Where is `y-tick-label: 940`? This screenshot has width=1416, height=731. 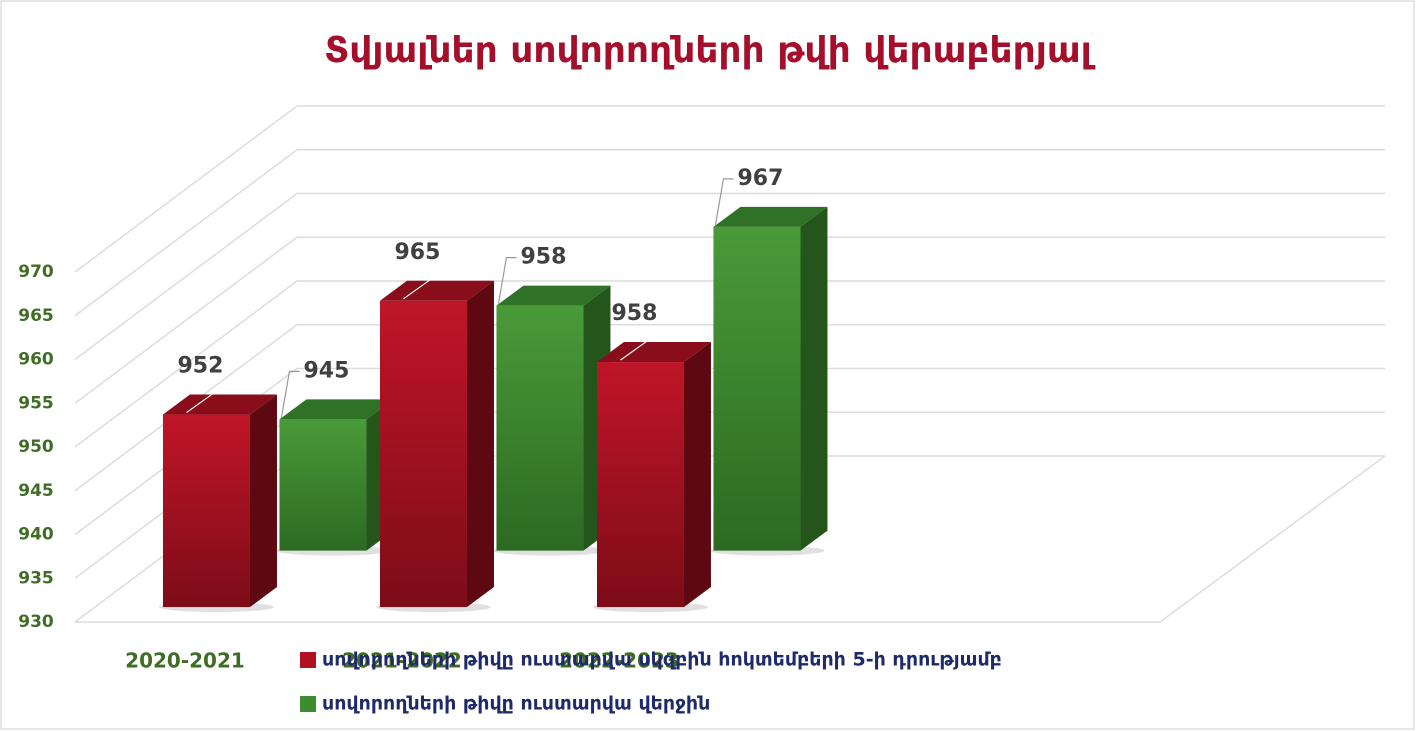 y-tick-label: 940 is located at coordinates (36, 535).